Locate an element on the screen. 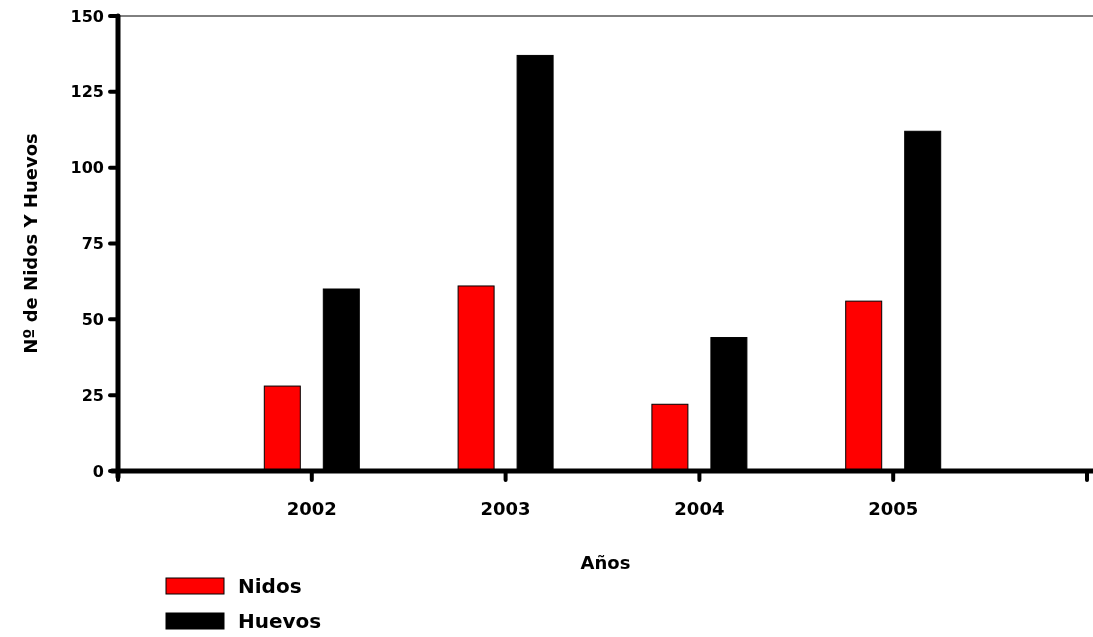 The image size is (1093, 637). x-tick-label: 2002 is located at coordinates (311, 508).